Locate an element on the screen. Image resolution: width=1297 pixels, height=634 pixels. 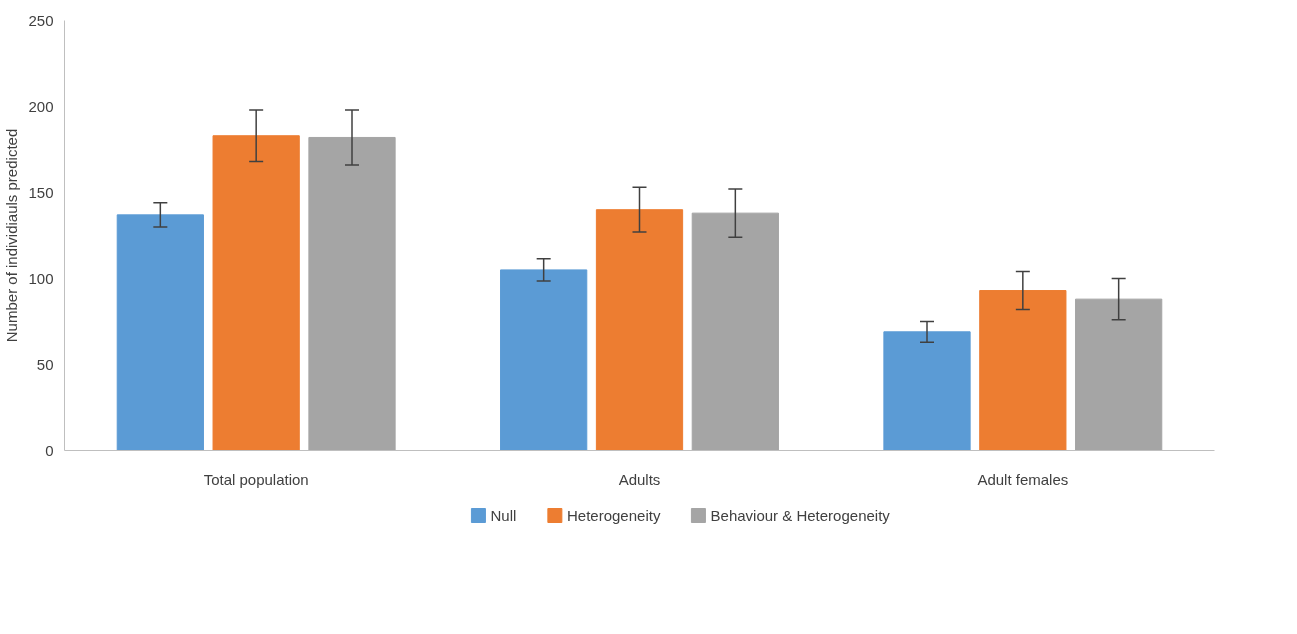
y-tick-label: 0 is located at coordinates (49, 450).